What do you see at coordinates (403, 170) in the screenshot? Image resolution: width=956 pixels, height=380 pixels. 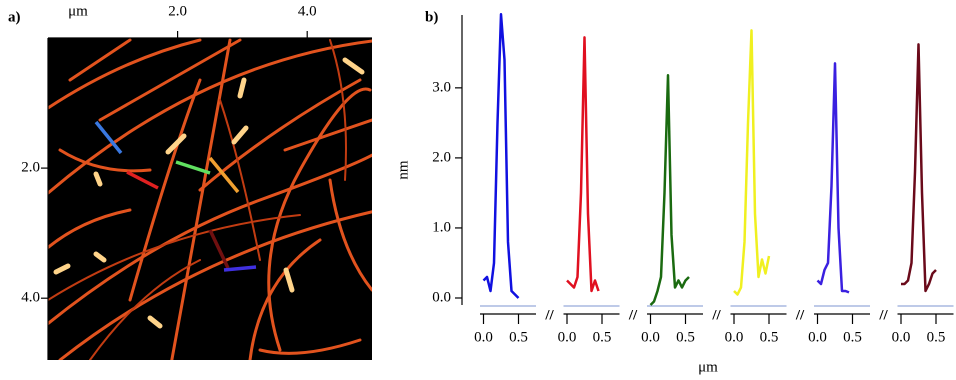 I see `y-axis-label: nm` at bounding box center [403, 170].